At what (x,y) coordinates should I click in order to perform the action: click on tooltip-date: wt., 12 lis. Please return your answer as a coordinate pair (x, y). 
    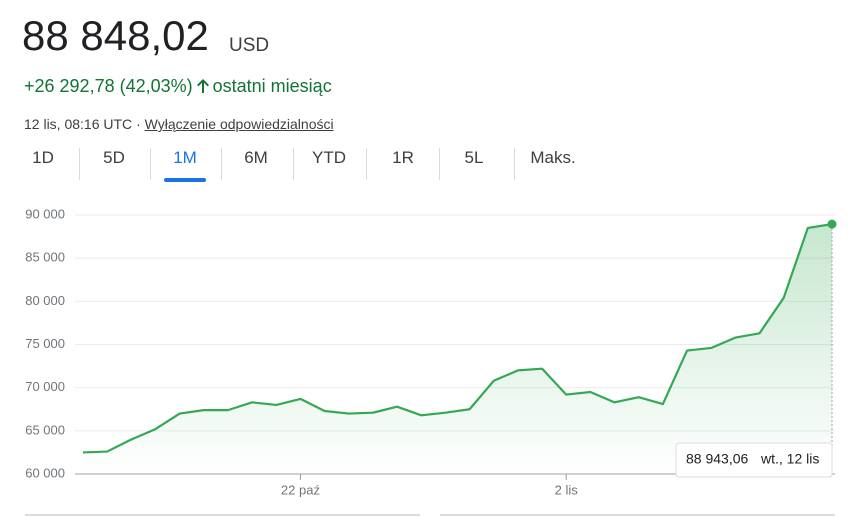
    Looking at the image, I should click on (789, 459).